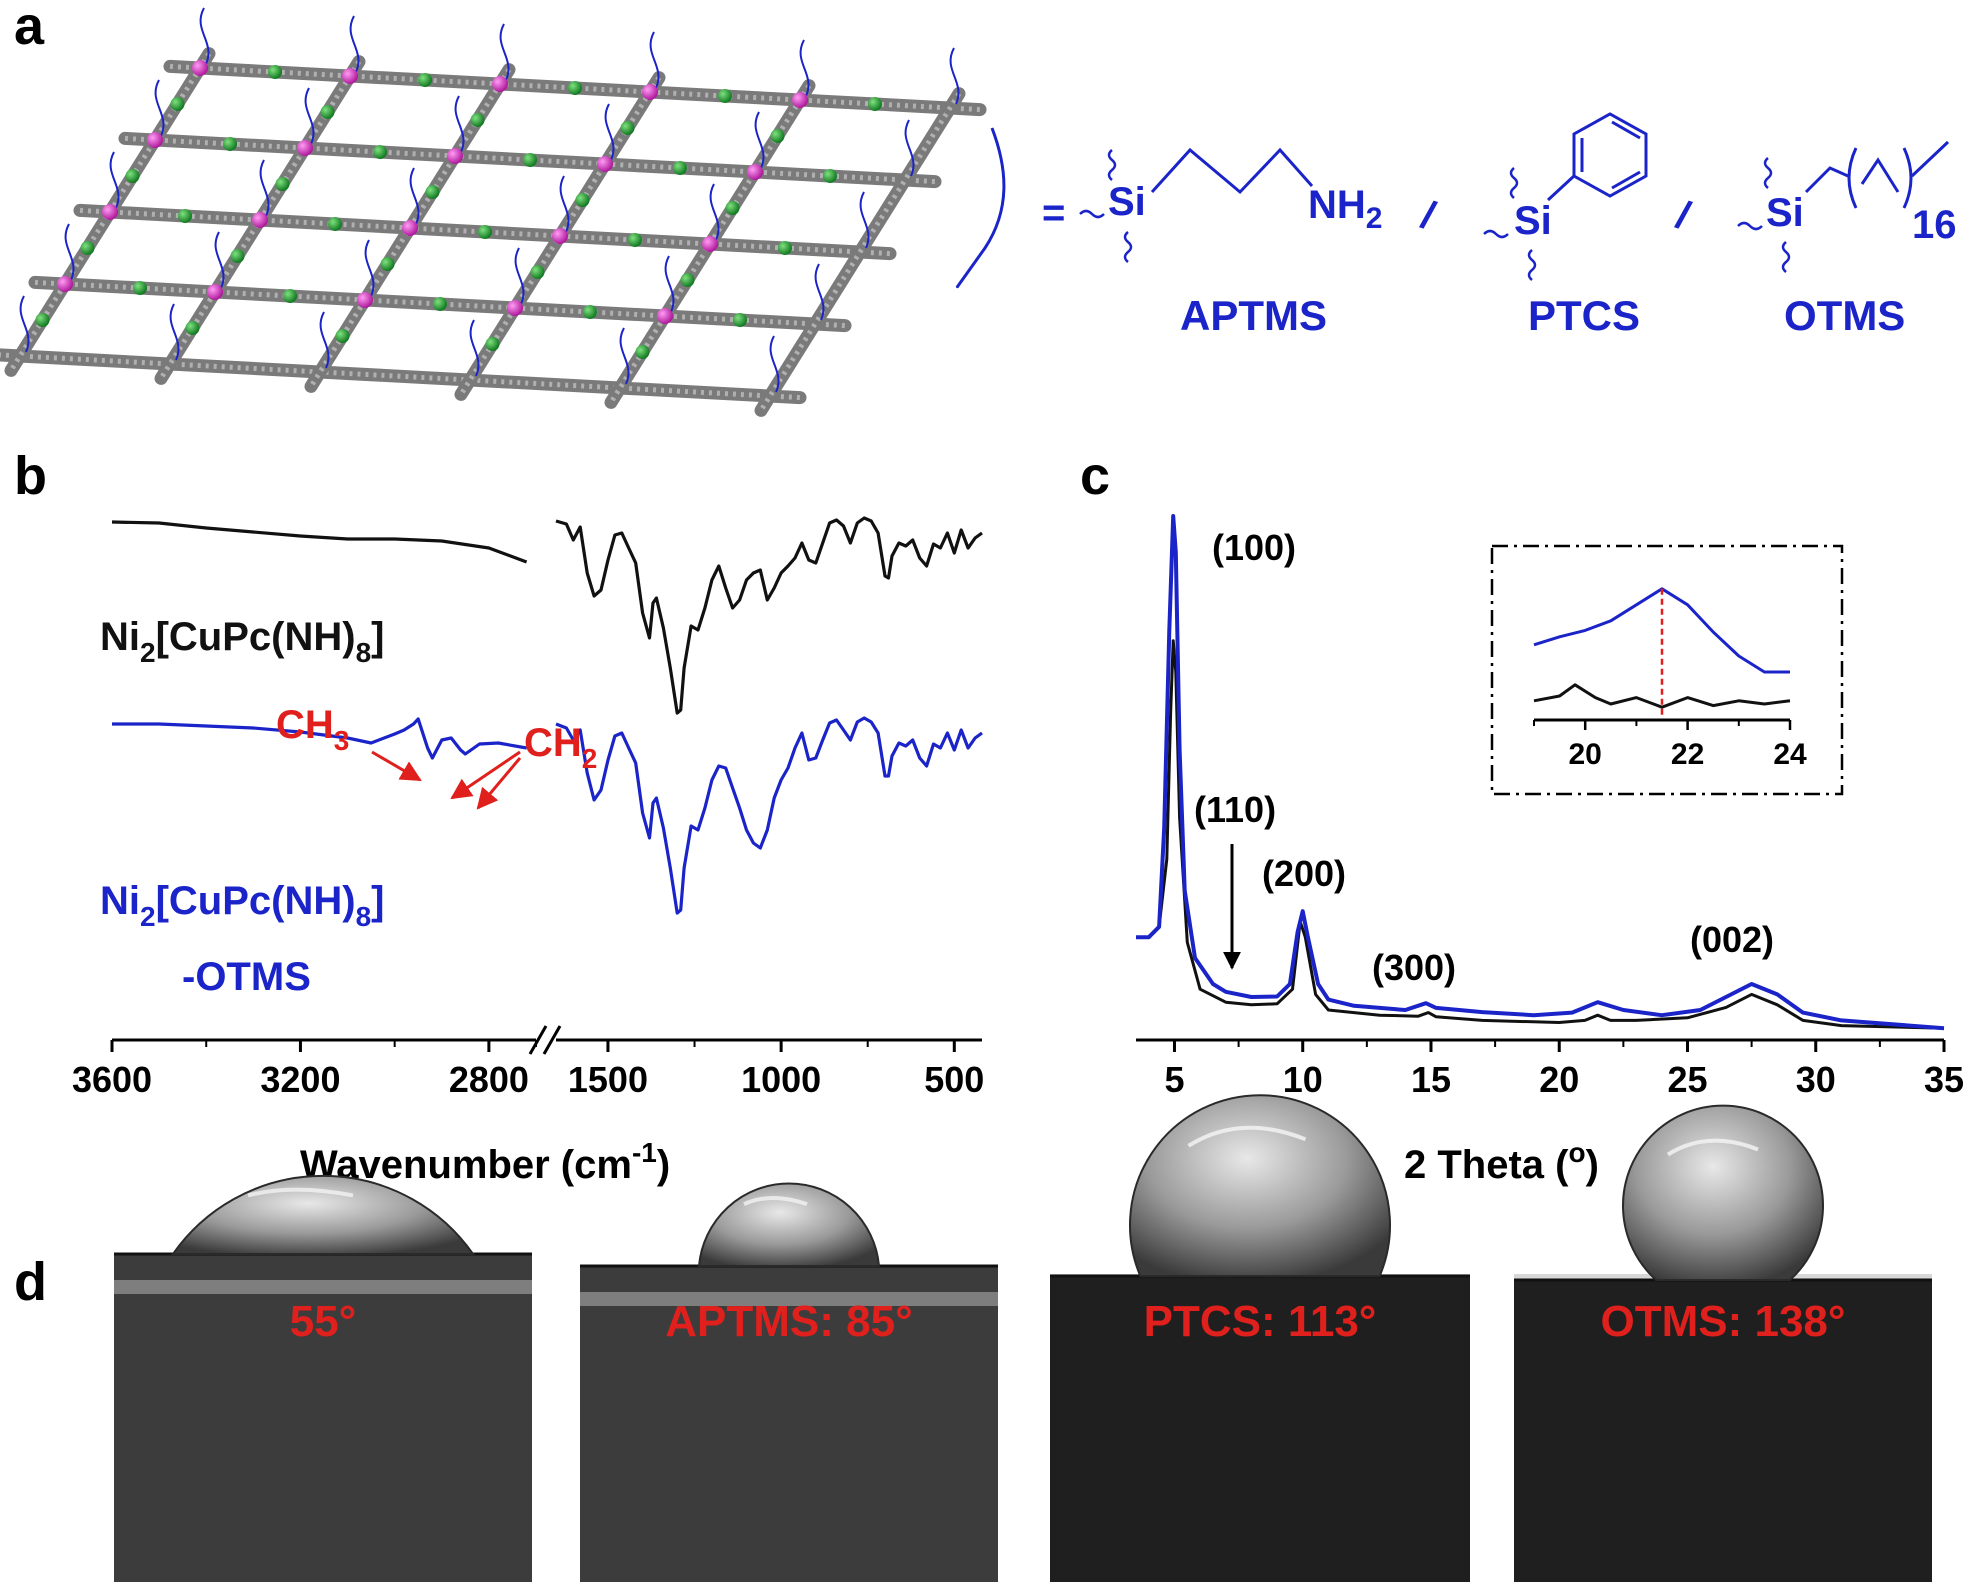  I want to click on ch3-annotation: CH3, so click(312, 729).